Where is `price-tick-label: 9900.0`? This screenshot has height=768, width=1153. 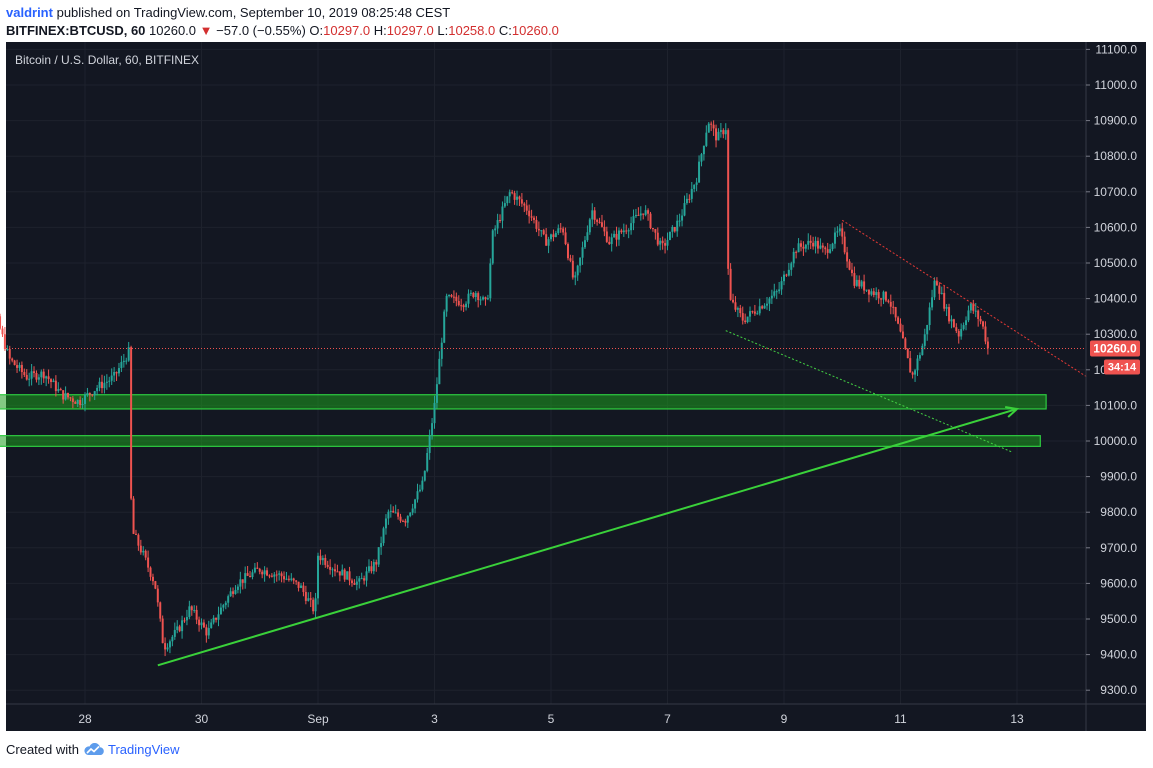 price-tick-label: 9900.0 is located at coordinates (1118, 477).